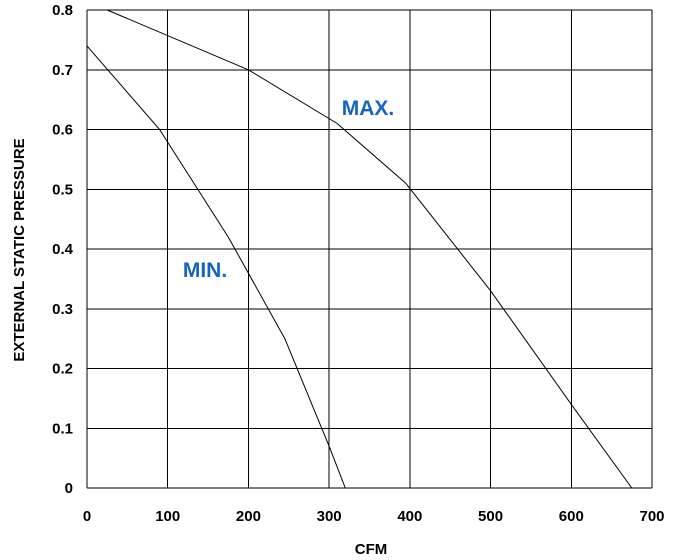 This screenshot has width=678, height=560. I want to click on y-tick-label: 0.2, so click(62, 369).